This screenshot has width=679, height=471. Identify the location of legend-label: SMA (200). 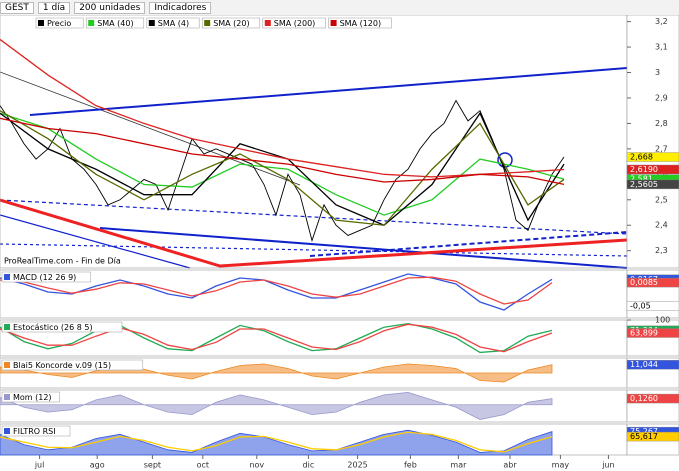
(295, 23).